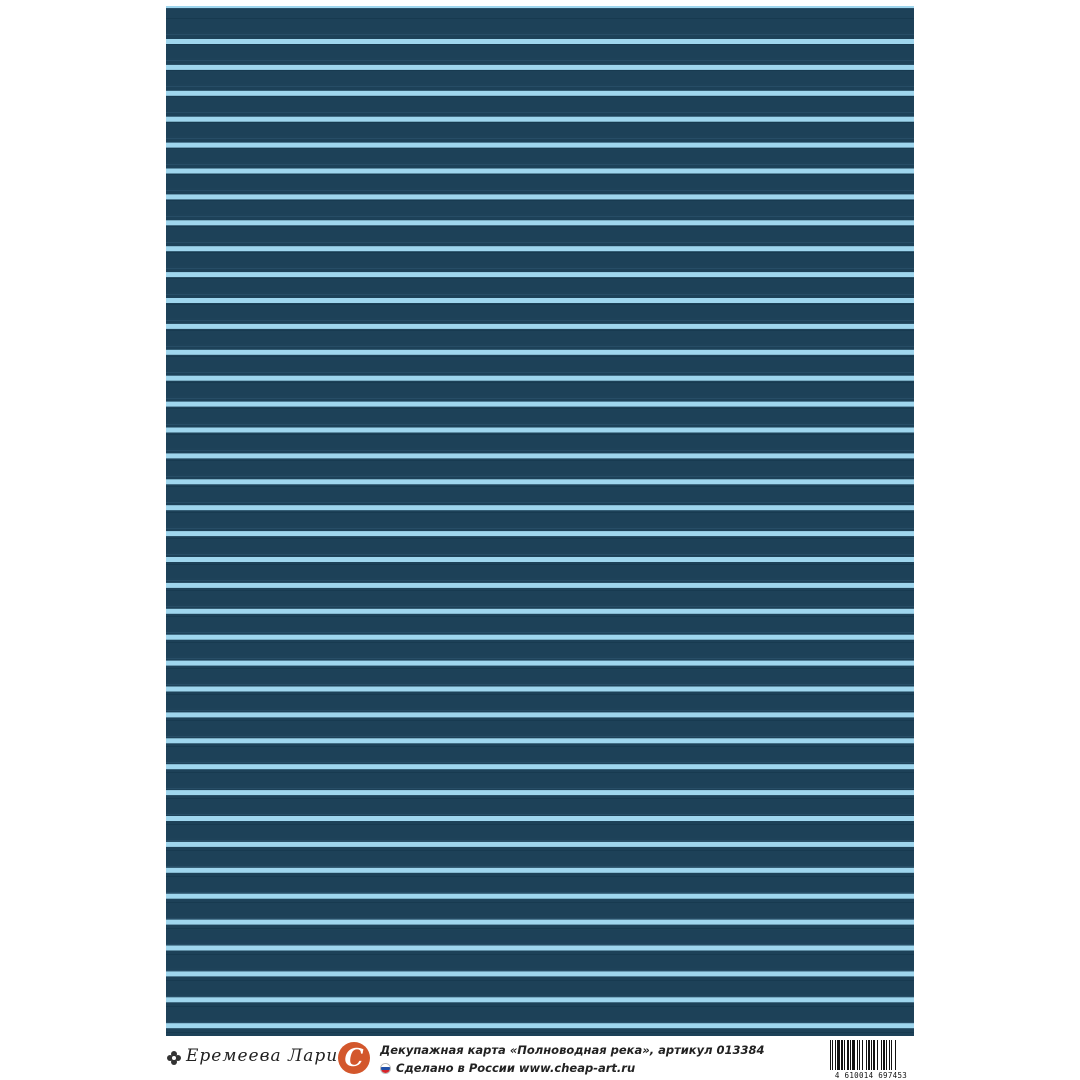 This screenshot has width=1080, height=1080. I want to click on made-in-row: Сделано в России www.cheap-art.ru, so click(572, 1068).